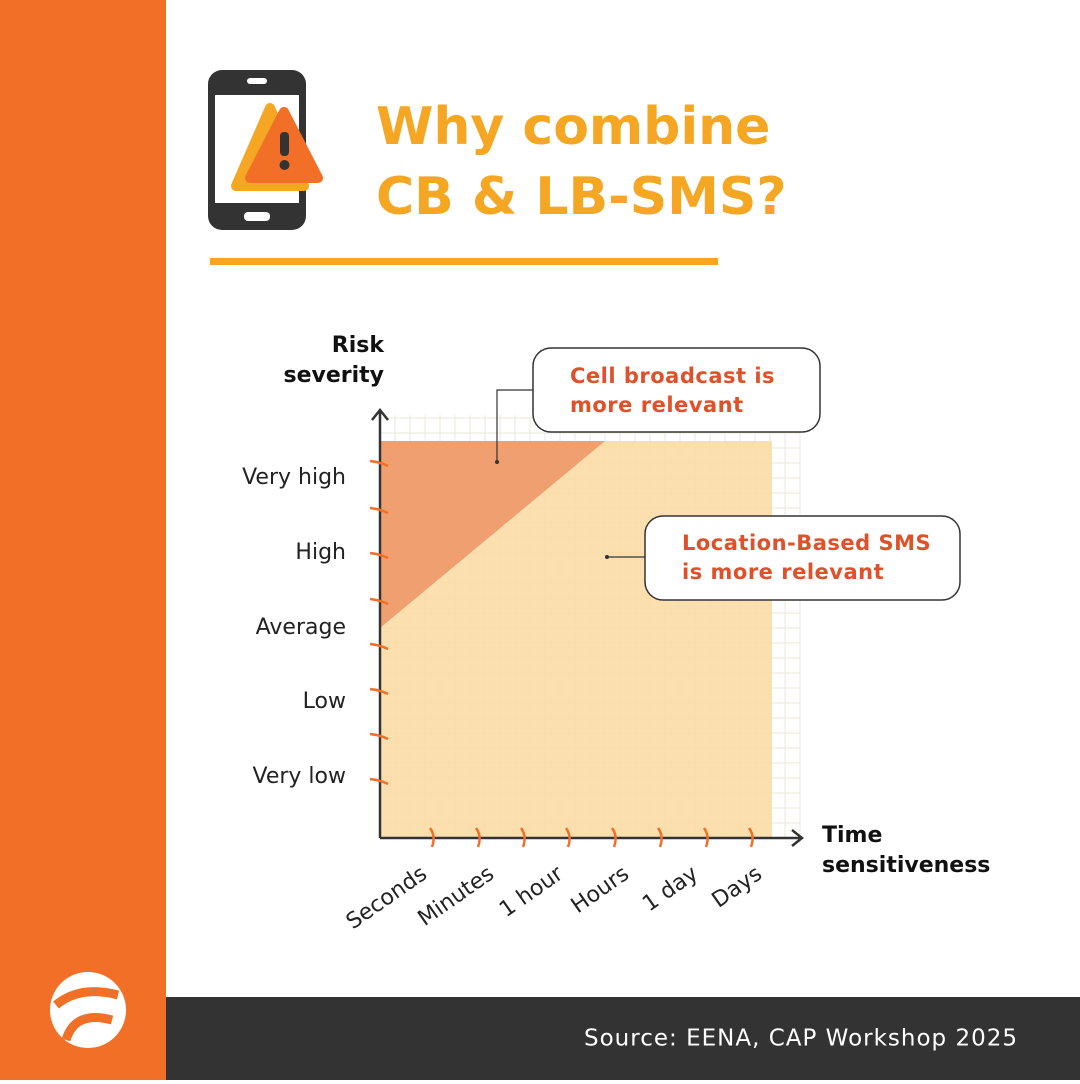  What do you see at coordinates (333, 375) in the screenshot?
I see `y-axis-label: severity` at bounding box center [333, 375].